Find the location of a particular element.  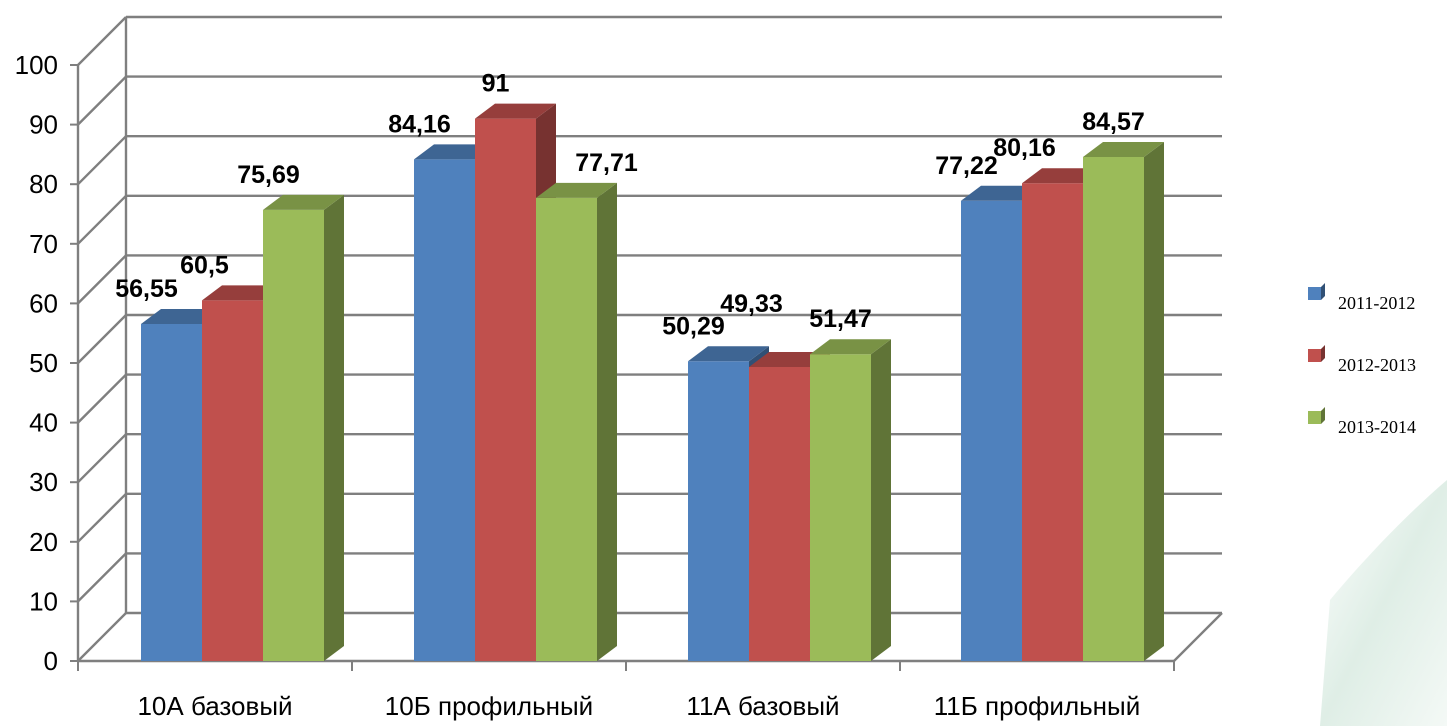

y-tick-label: 100 is located at coordinates (36, 65).